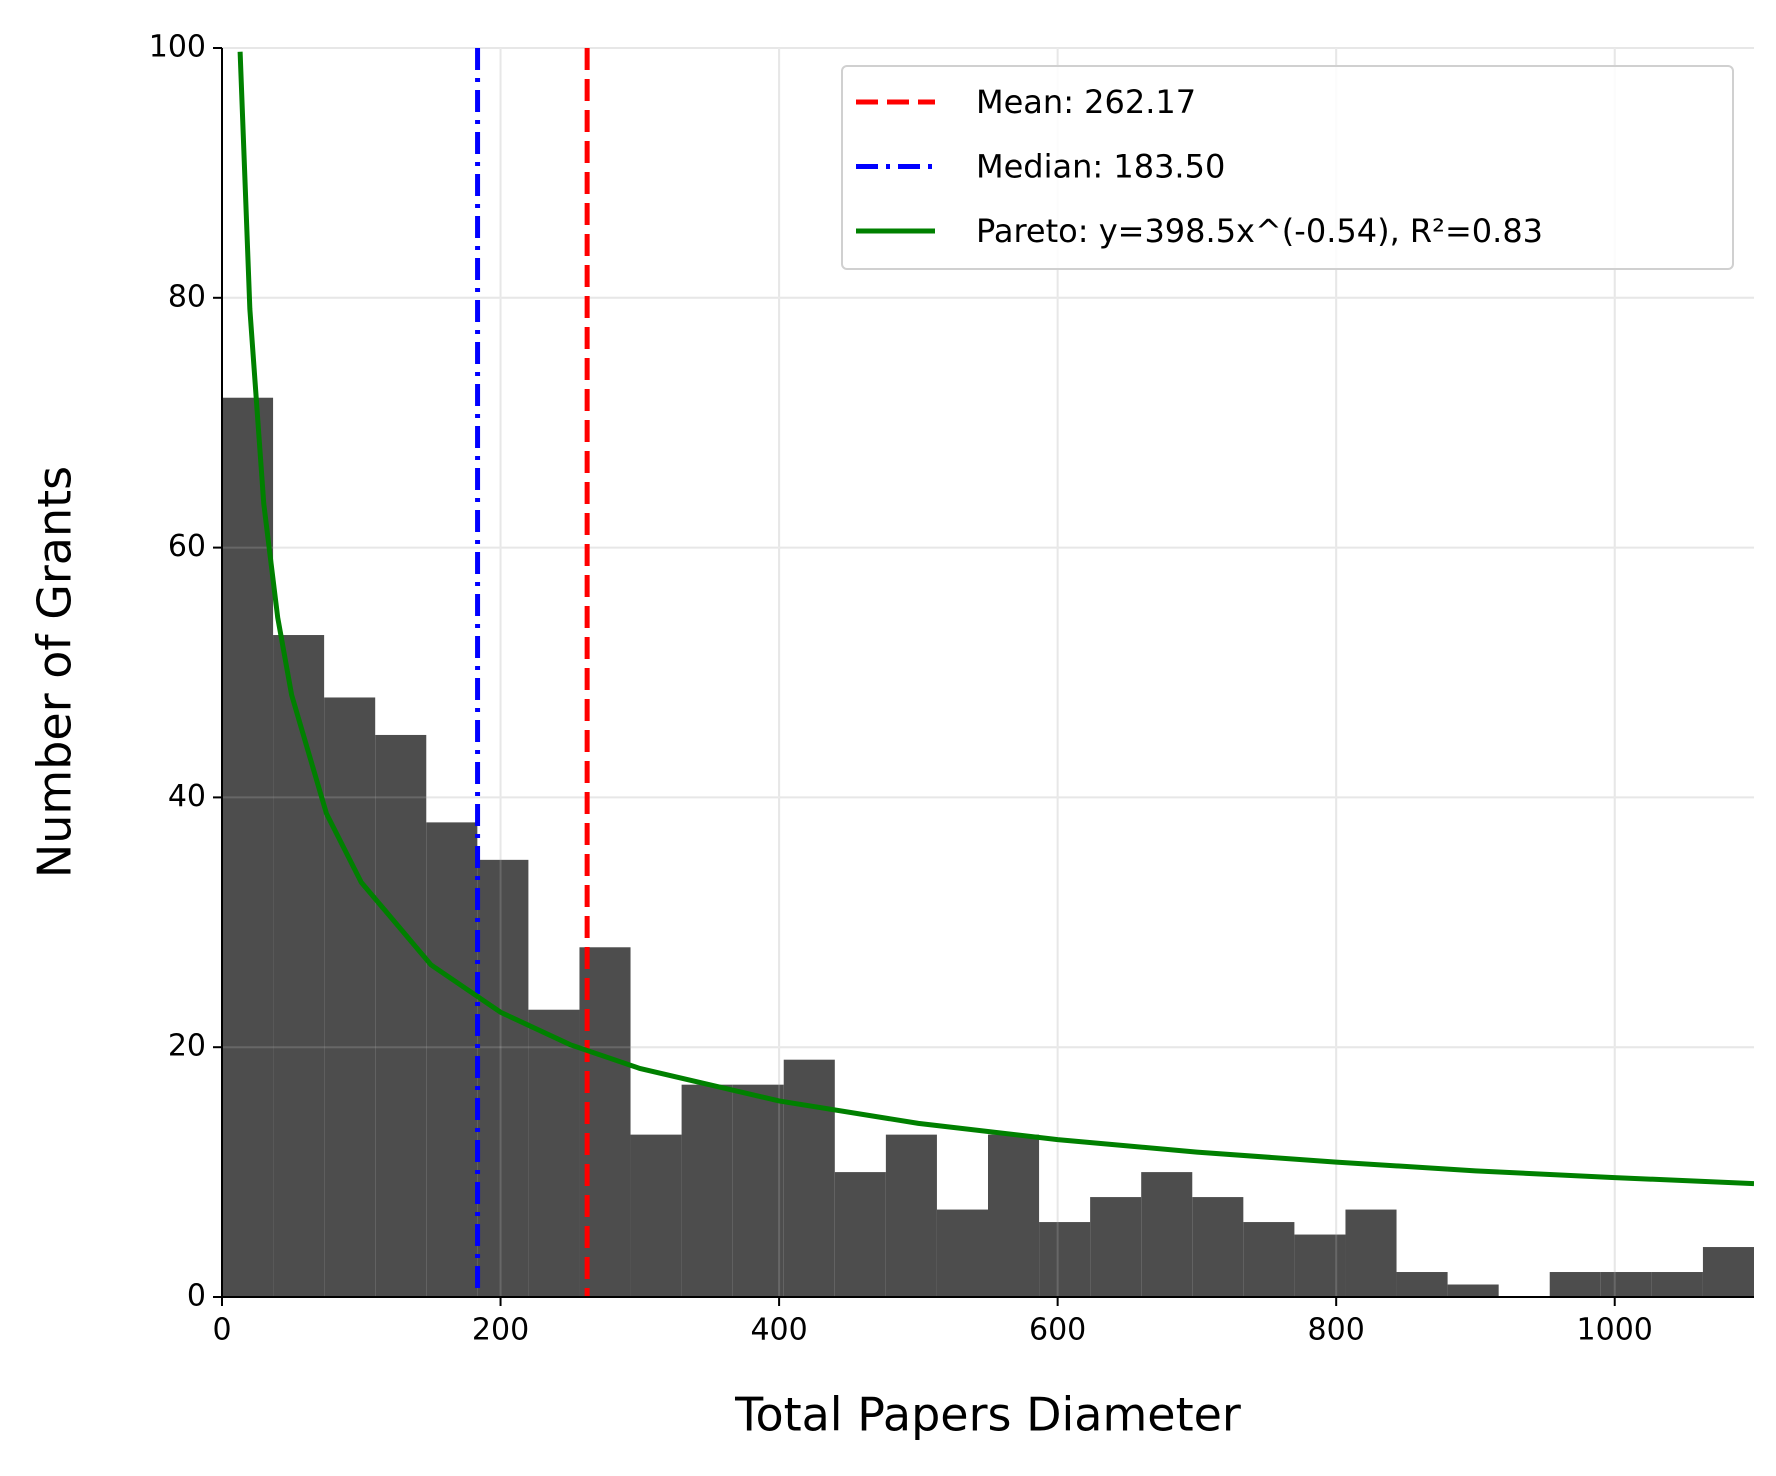 The height and width of the screenshot is (1476, 1776). I want to click on y-tick-label: 20, so click(187, 1046).